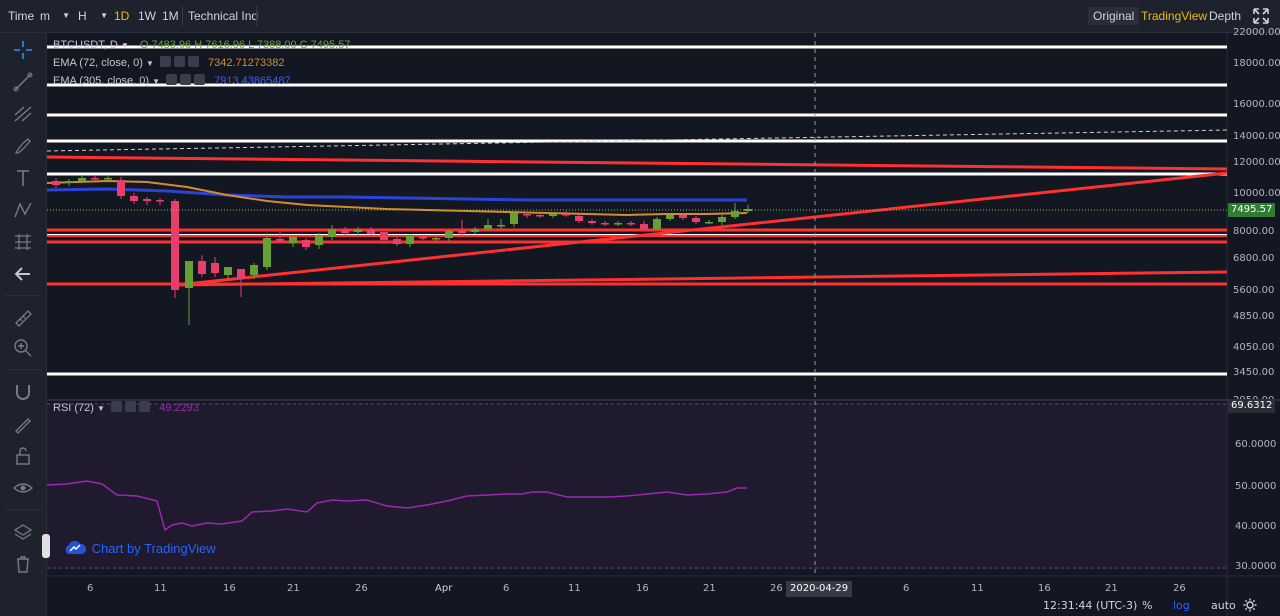 The width and height of the screenshot is (1280, 616). I want to click on clock-timezone: 12:31:44 (UTC-3), so click(1090, 605).